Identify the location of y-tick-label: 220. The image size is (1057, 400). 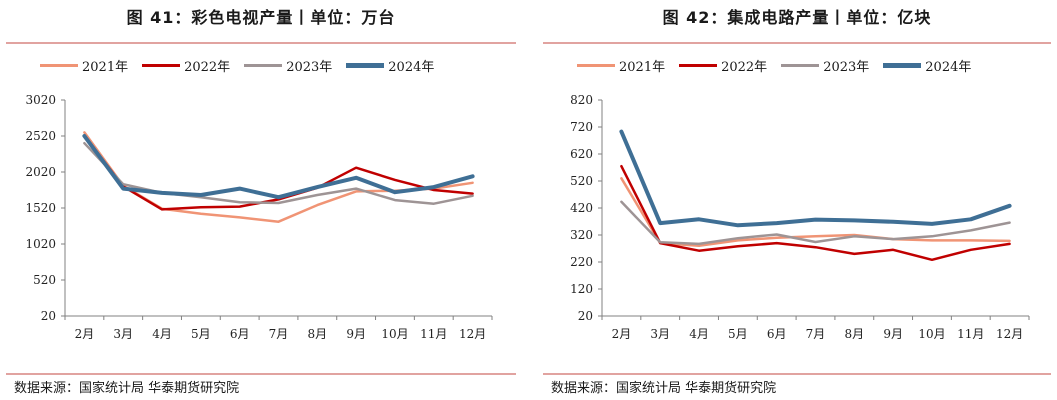
(581, 262).